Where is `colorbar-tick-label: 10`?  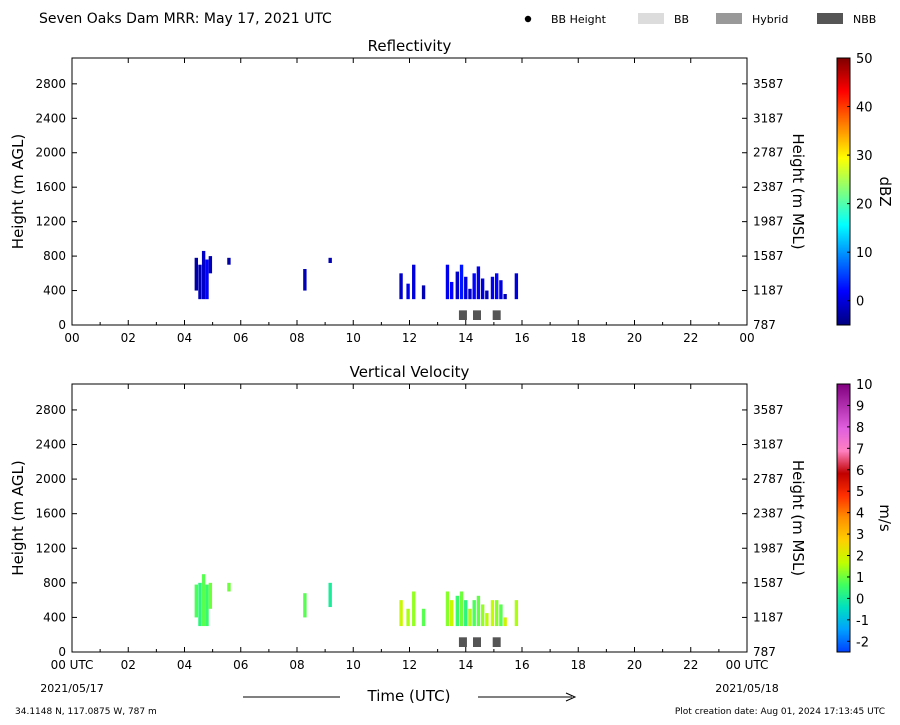 colorbar-tick-label: 10 is located at coordinates (864, 253).